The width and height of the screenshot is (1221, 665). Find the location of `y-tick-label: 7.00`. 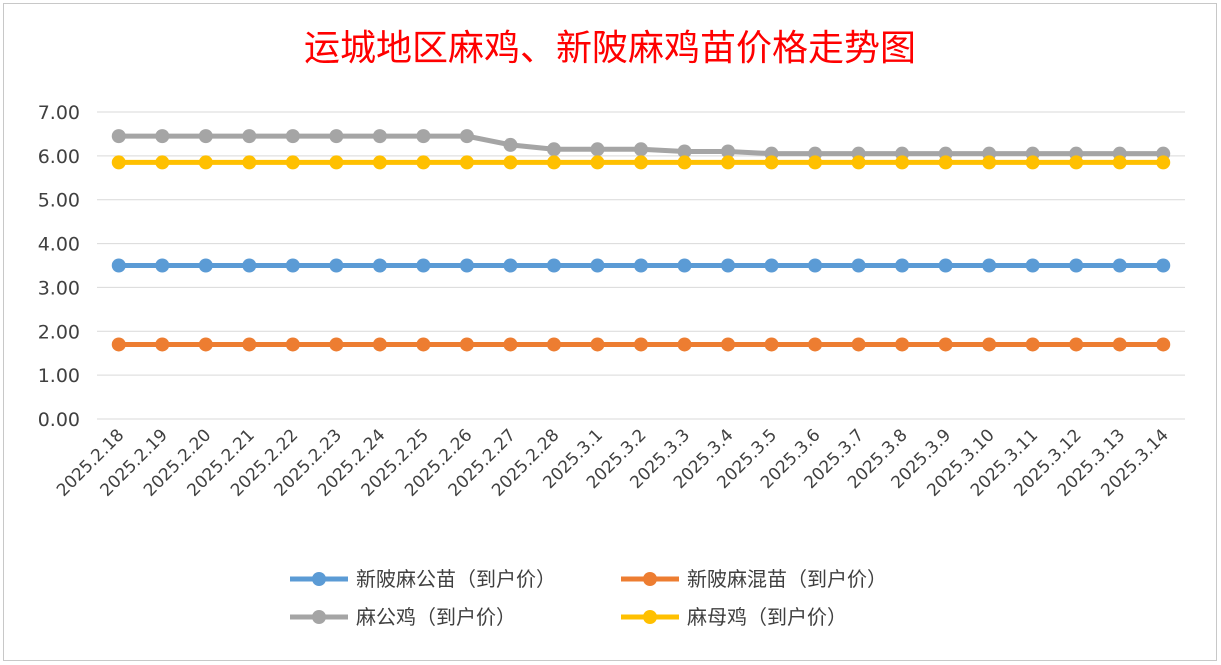

y-tick-label: 7.00 is located at coordinates (59, 113).